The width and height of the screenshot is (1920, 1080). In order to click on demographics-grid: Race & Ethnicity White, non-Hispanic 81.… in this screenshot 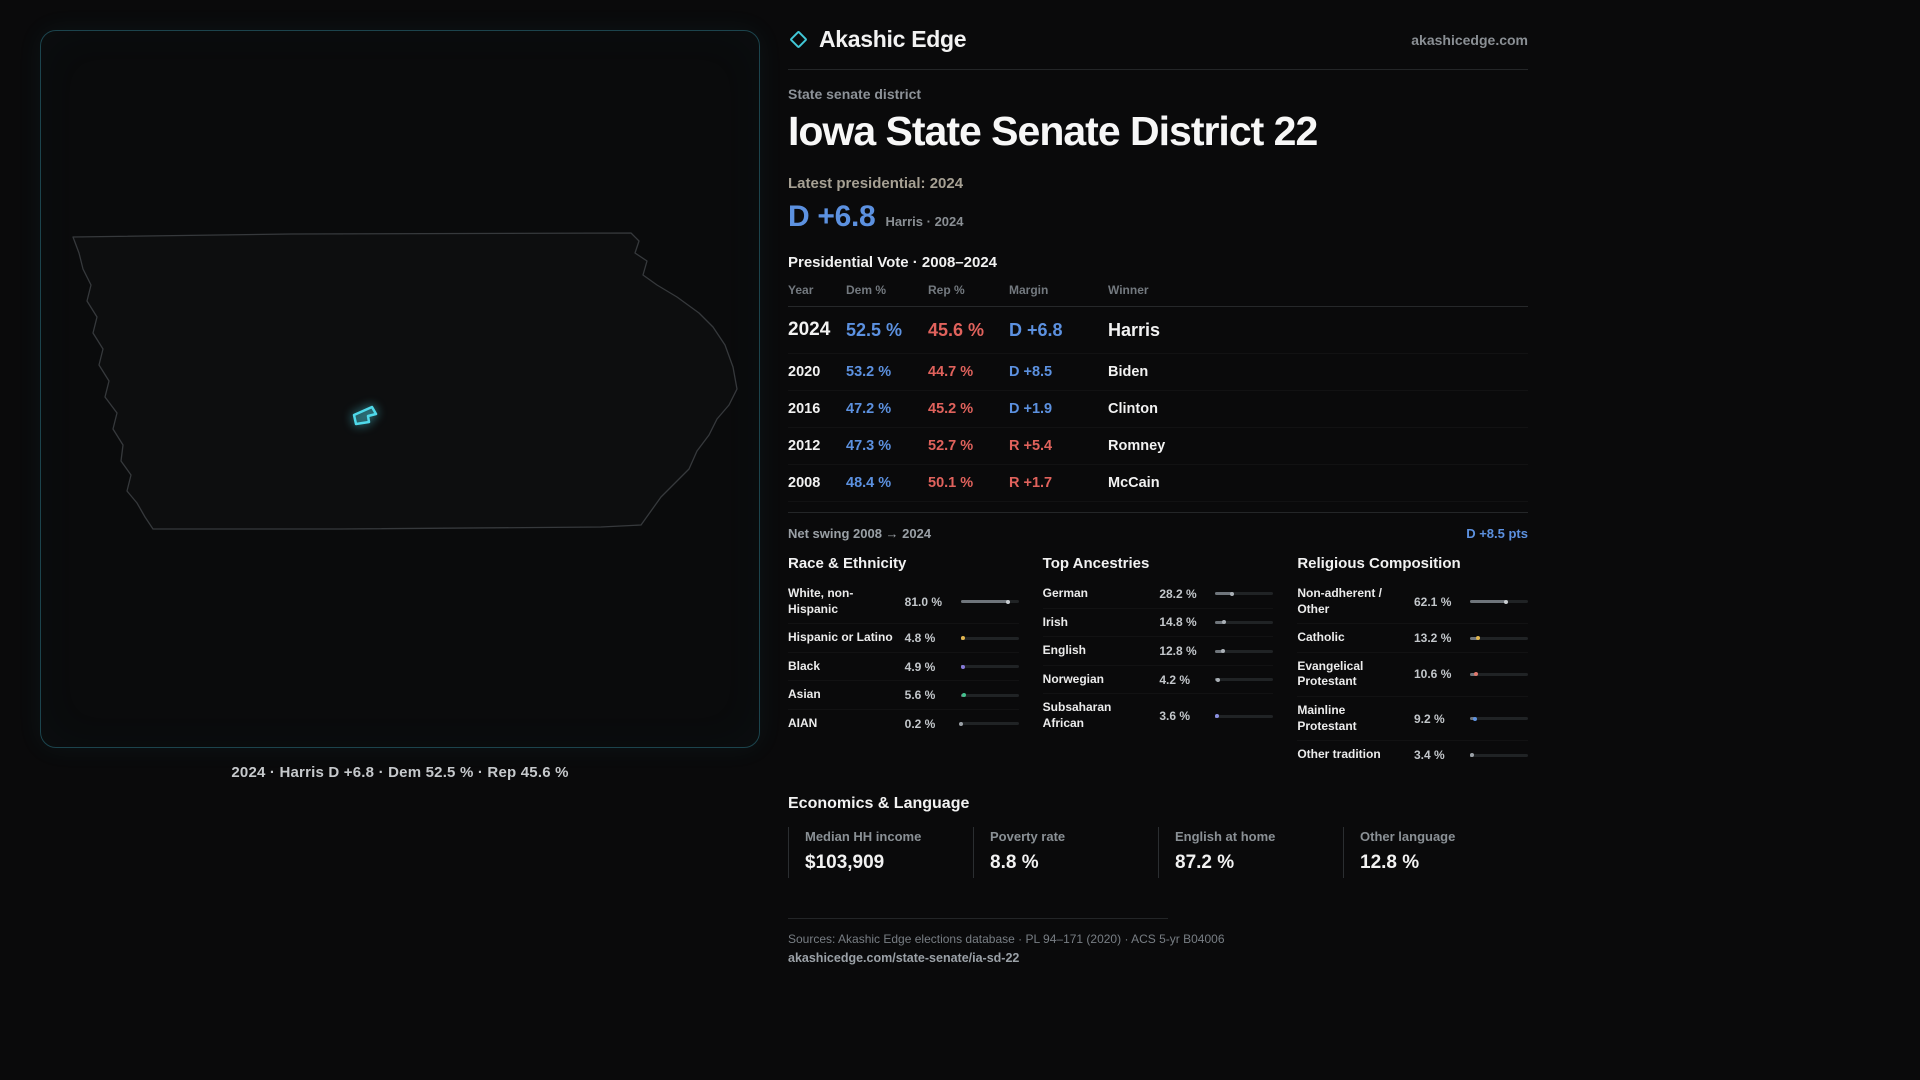, I will do `click(1158, 662)`.